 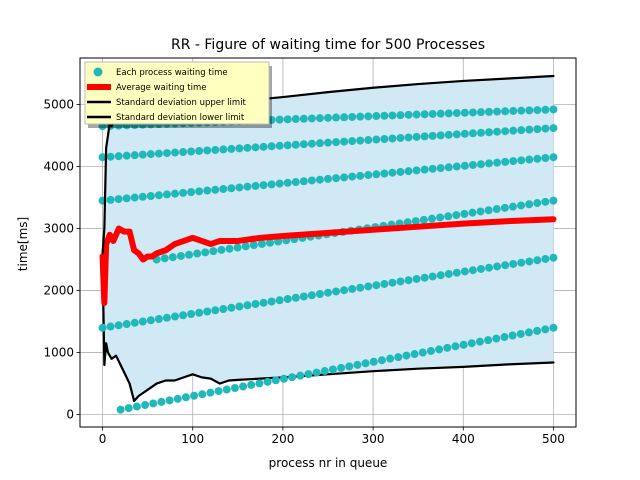 I want to click on y-tick-label: 0, so click(x=70, y=415).